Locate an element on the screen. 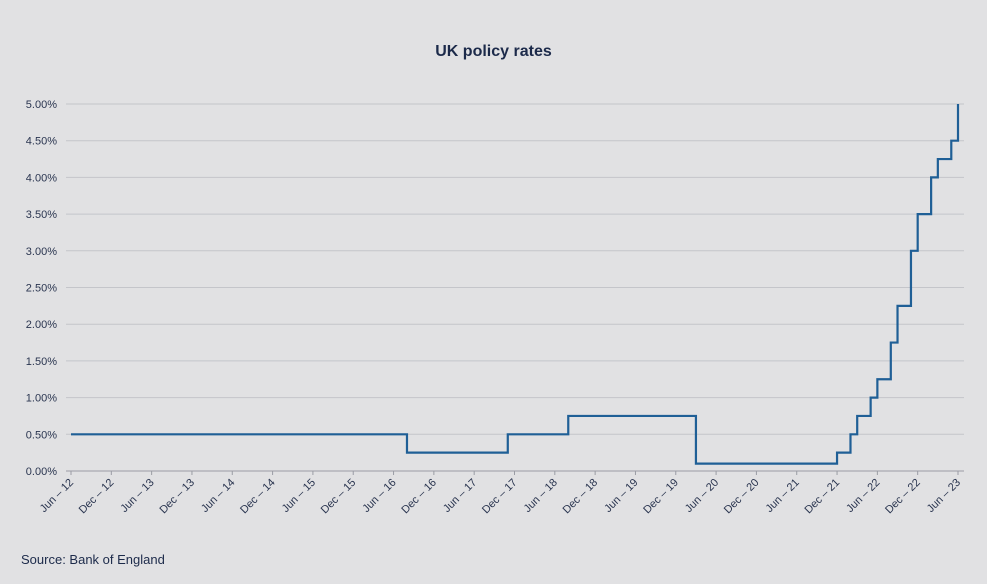  y-tick-label: 0.50% is located at coordinates (41, 435).